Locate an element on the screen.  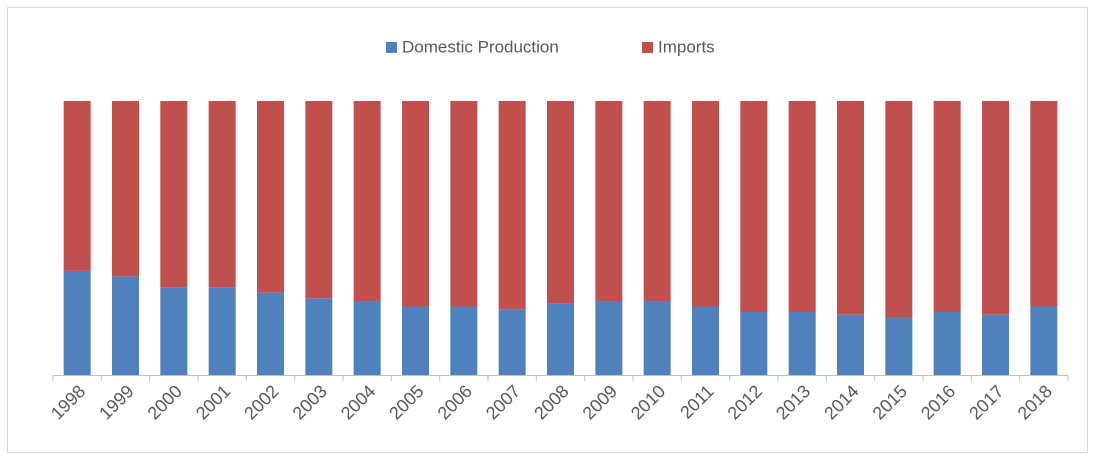
legend-label: Domestic Production is located at coordinates (480, 46).